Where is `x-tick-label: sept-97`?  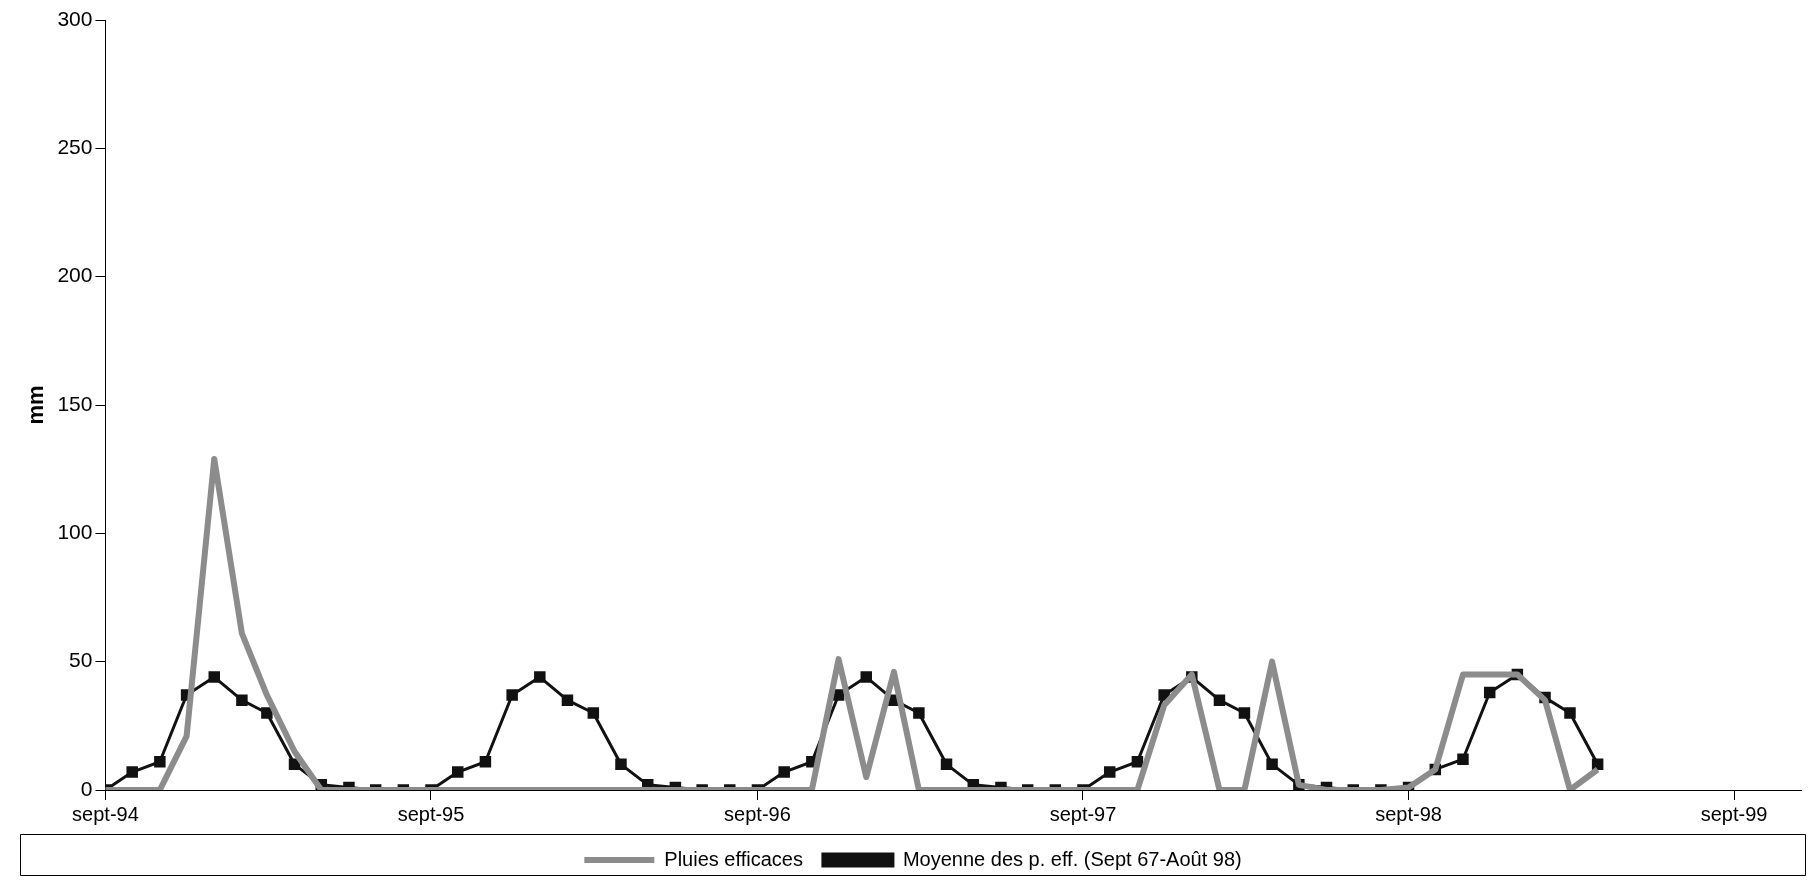 x-tick-label: sept-97 is located at coordinates (1083, 813).